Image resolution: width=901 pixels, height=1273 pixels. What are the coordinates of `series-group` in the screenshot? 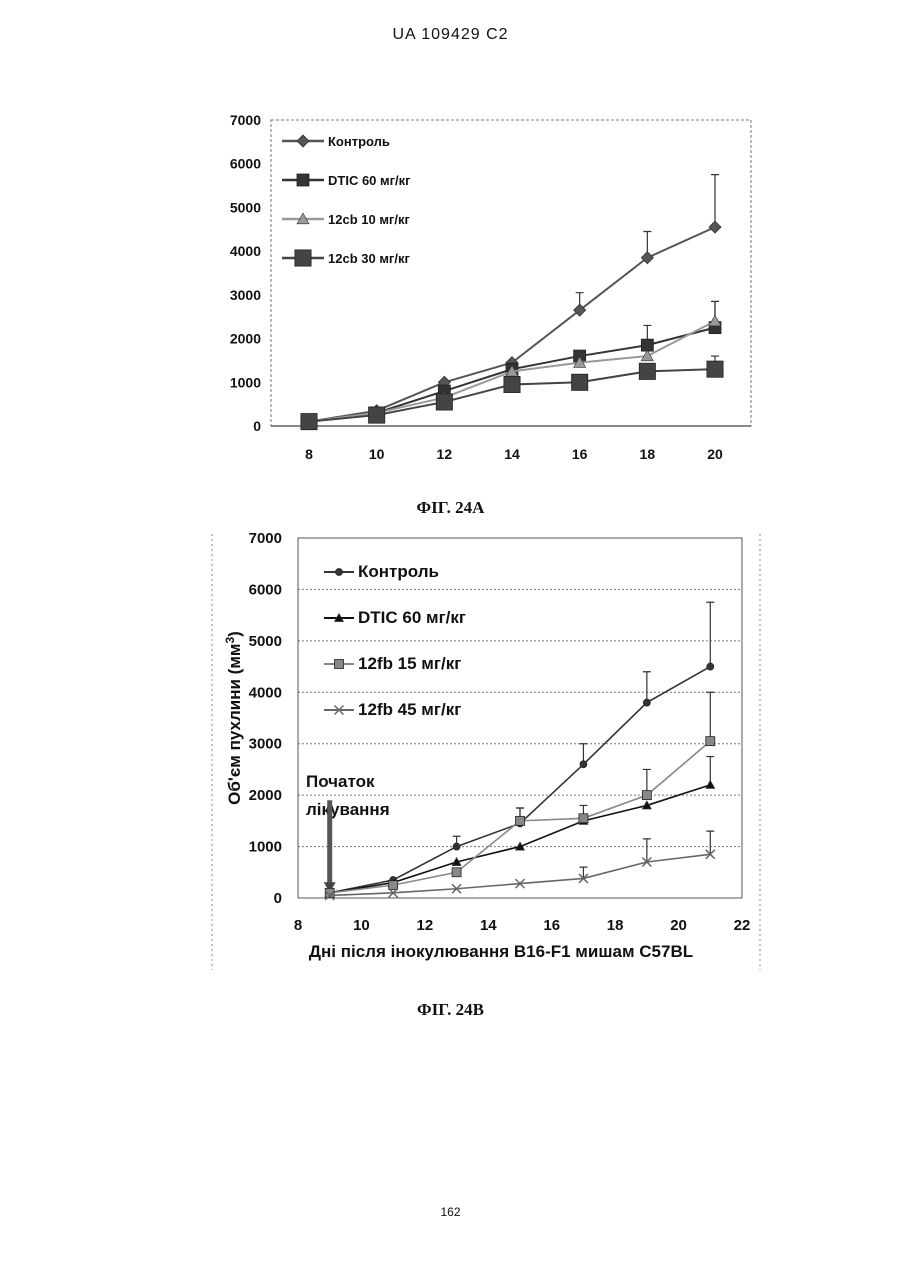 It's located at (520, 751).